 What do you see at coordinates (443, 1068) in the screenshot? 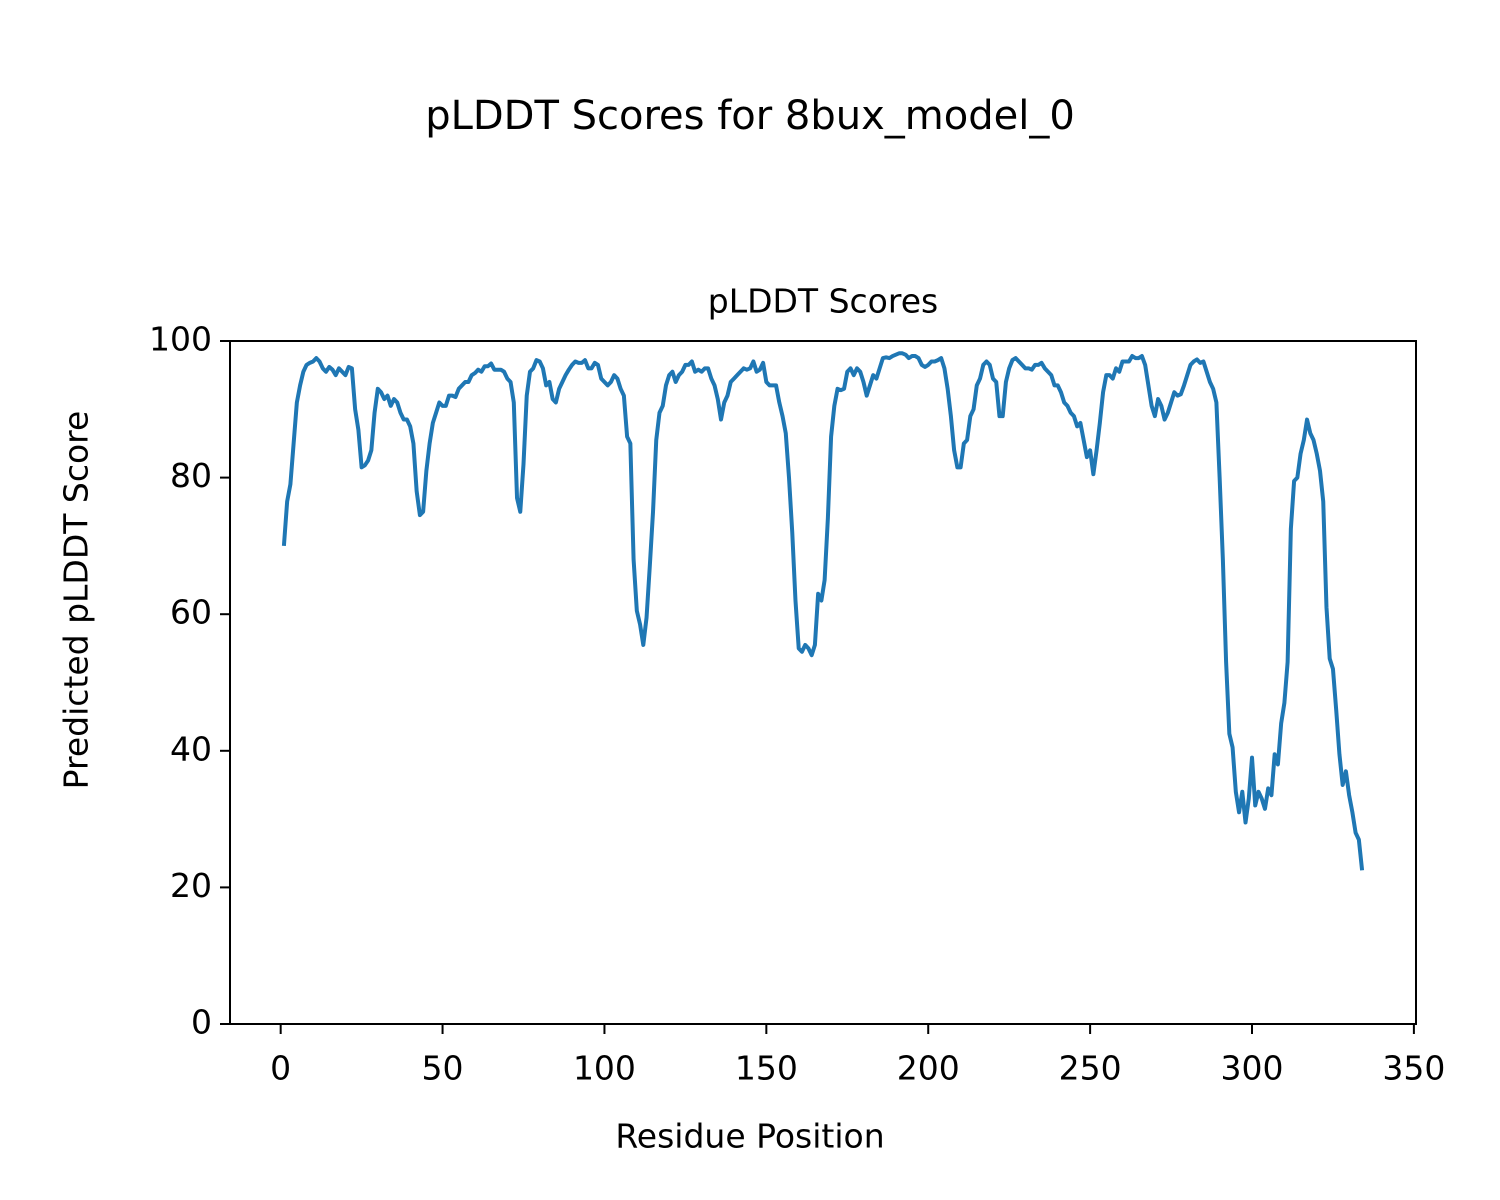
I see `x-tick-label: 50` at bounding box center [443, 1068].